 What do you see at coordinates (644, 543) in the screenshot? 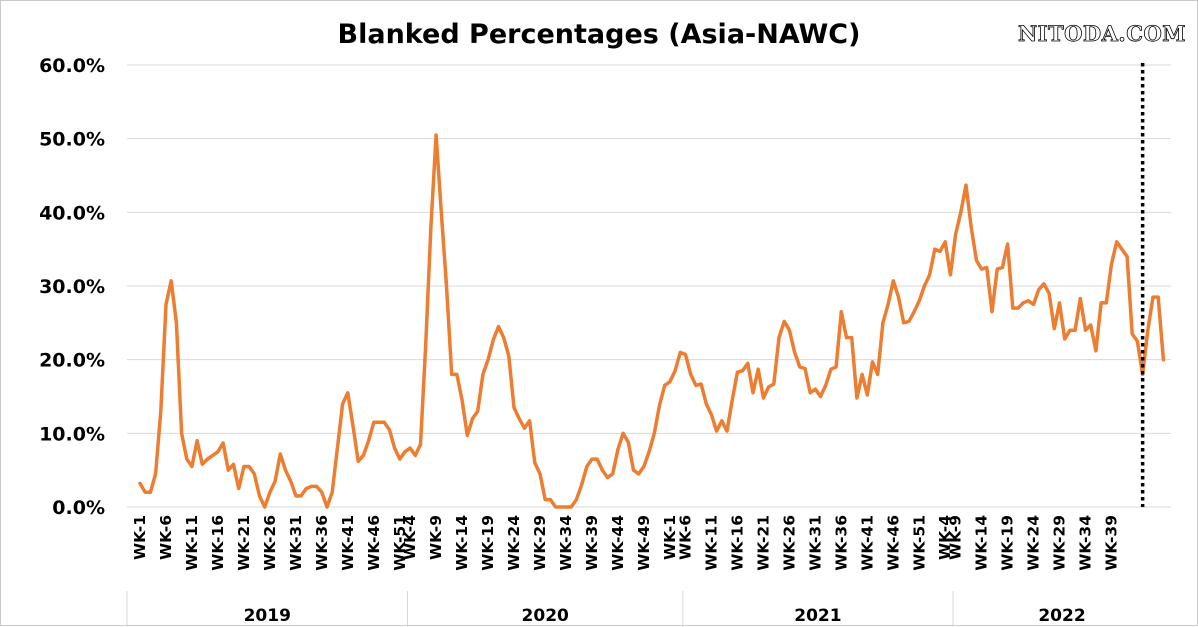
I see `x-tick-label: WK-49` at bounding box center [644, 543].